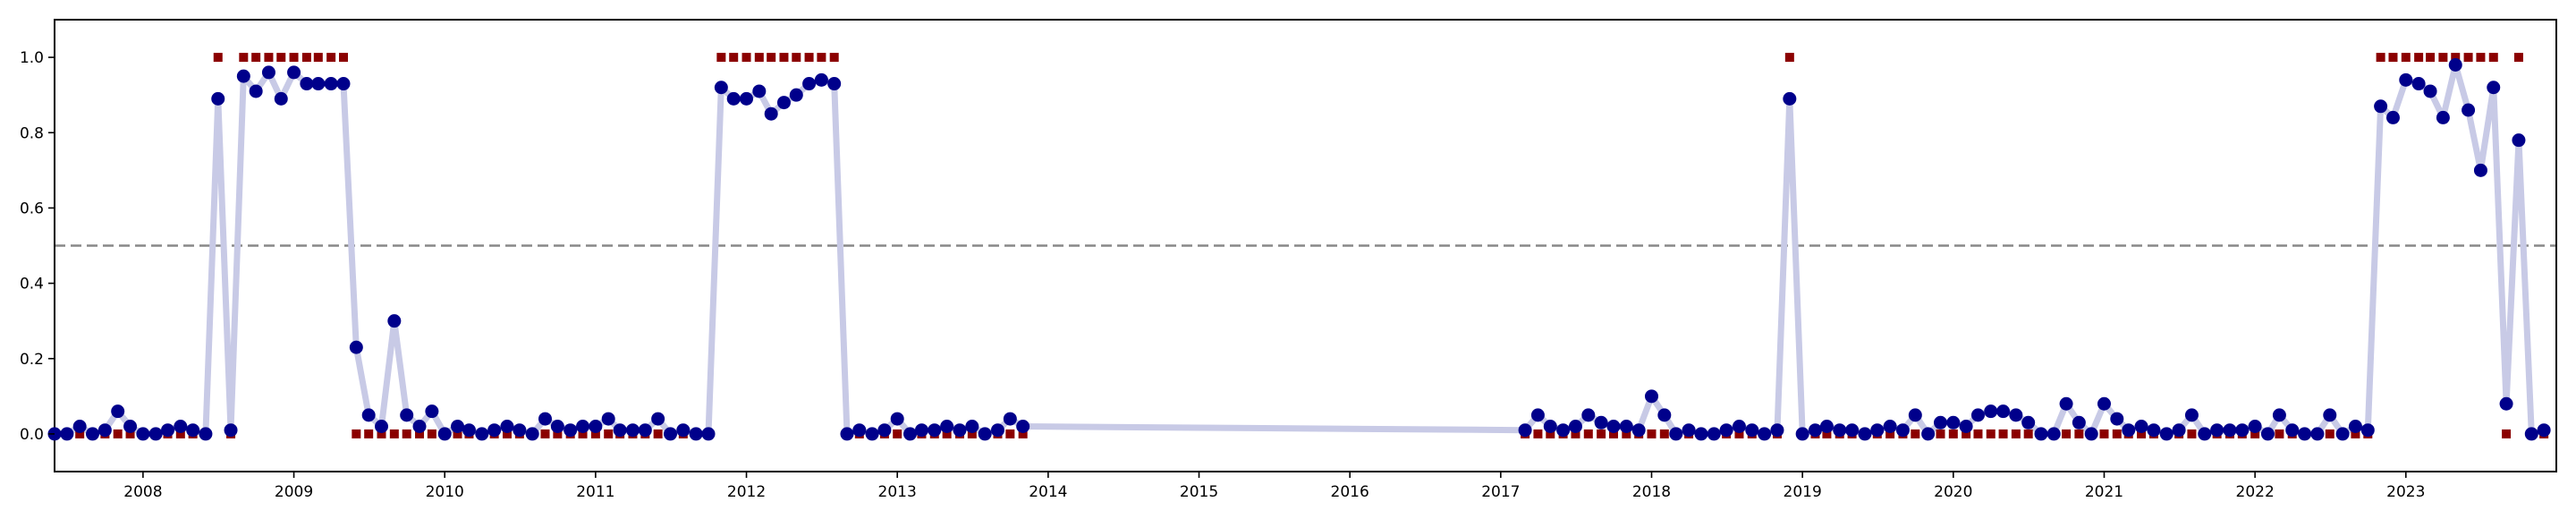 The image size is (2576, 519). Describe the element at coordinates (746, 492) in the screenshot. I see `x-tick-label-4: 2012` at that location.